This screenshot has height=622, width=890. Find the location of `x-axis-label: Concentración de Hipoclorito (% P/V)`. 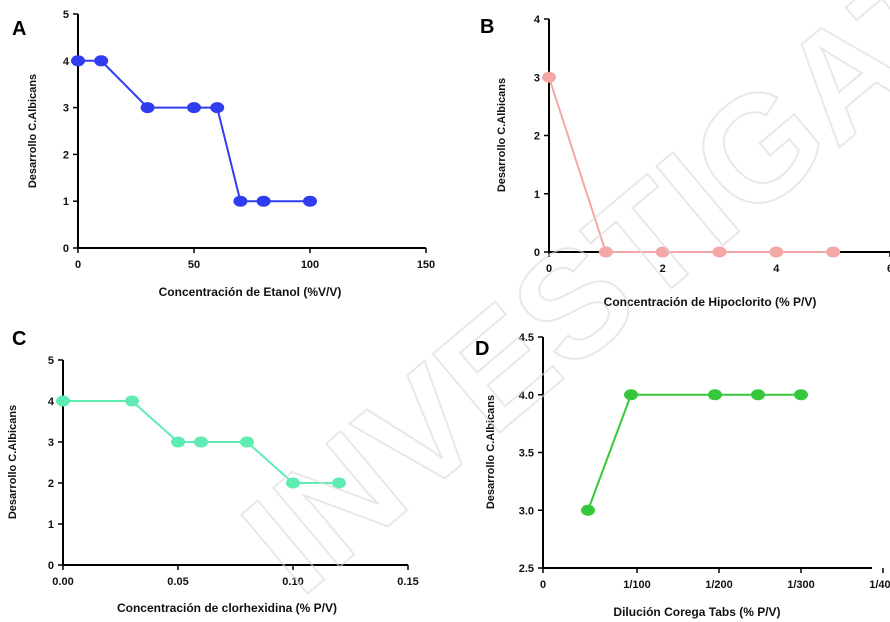

x-axis-label: Concentración de Hipoclorito (% P/V) is located at coordinates (710, 302).